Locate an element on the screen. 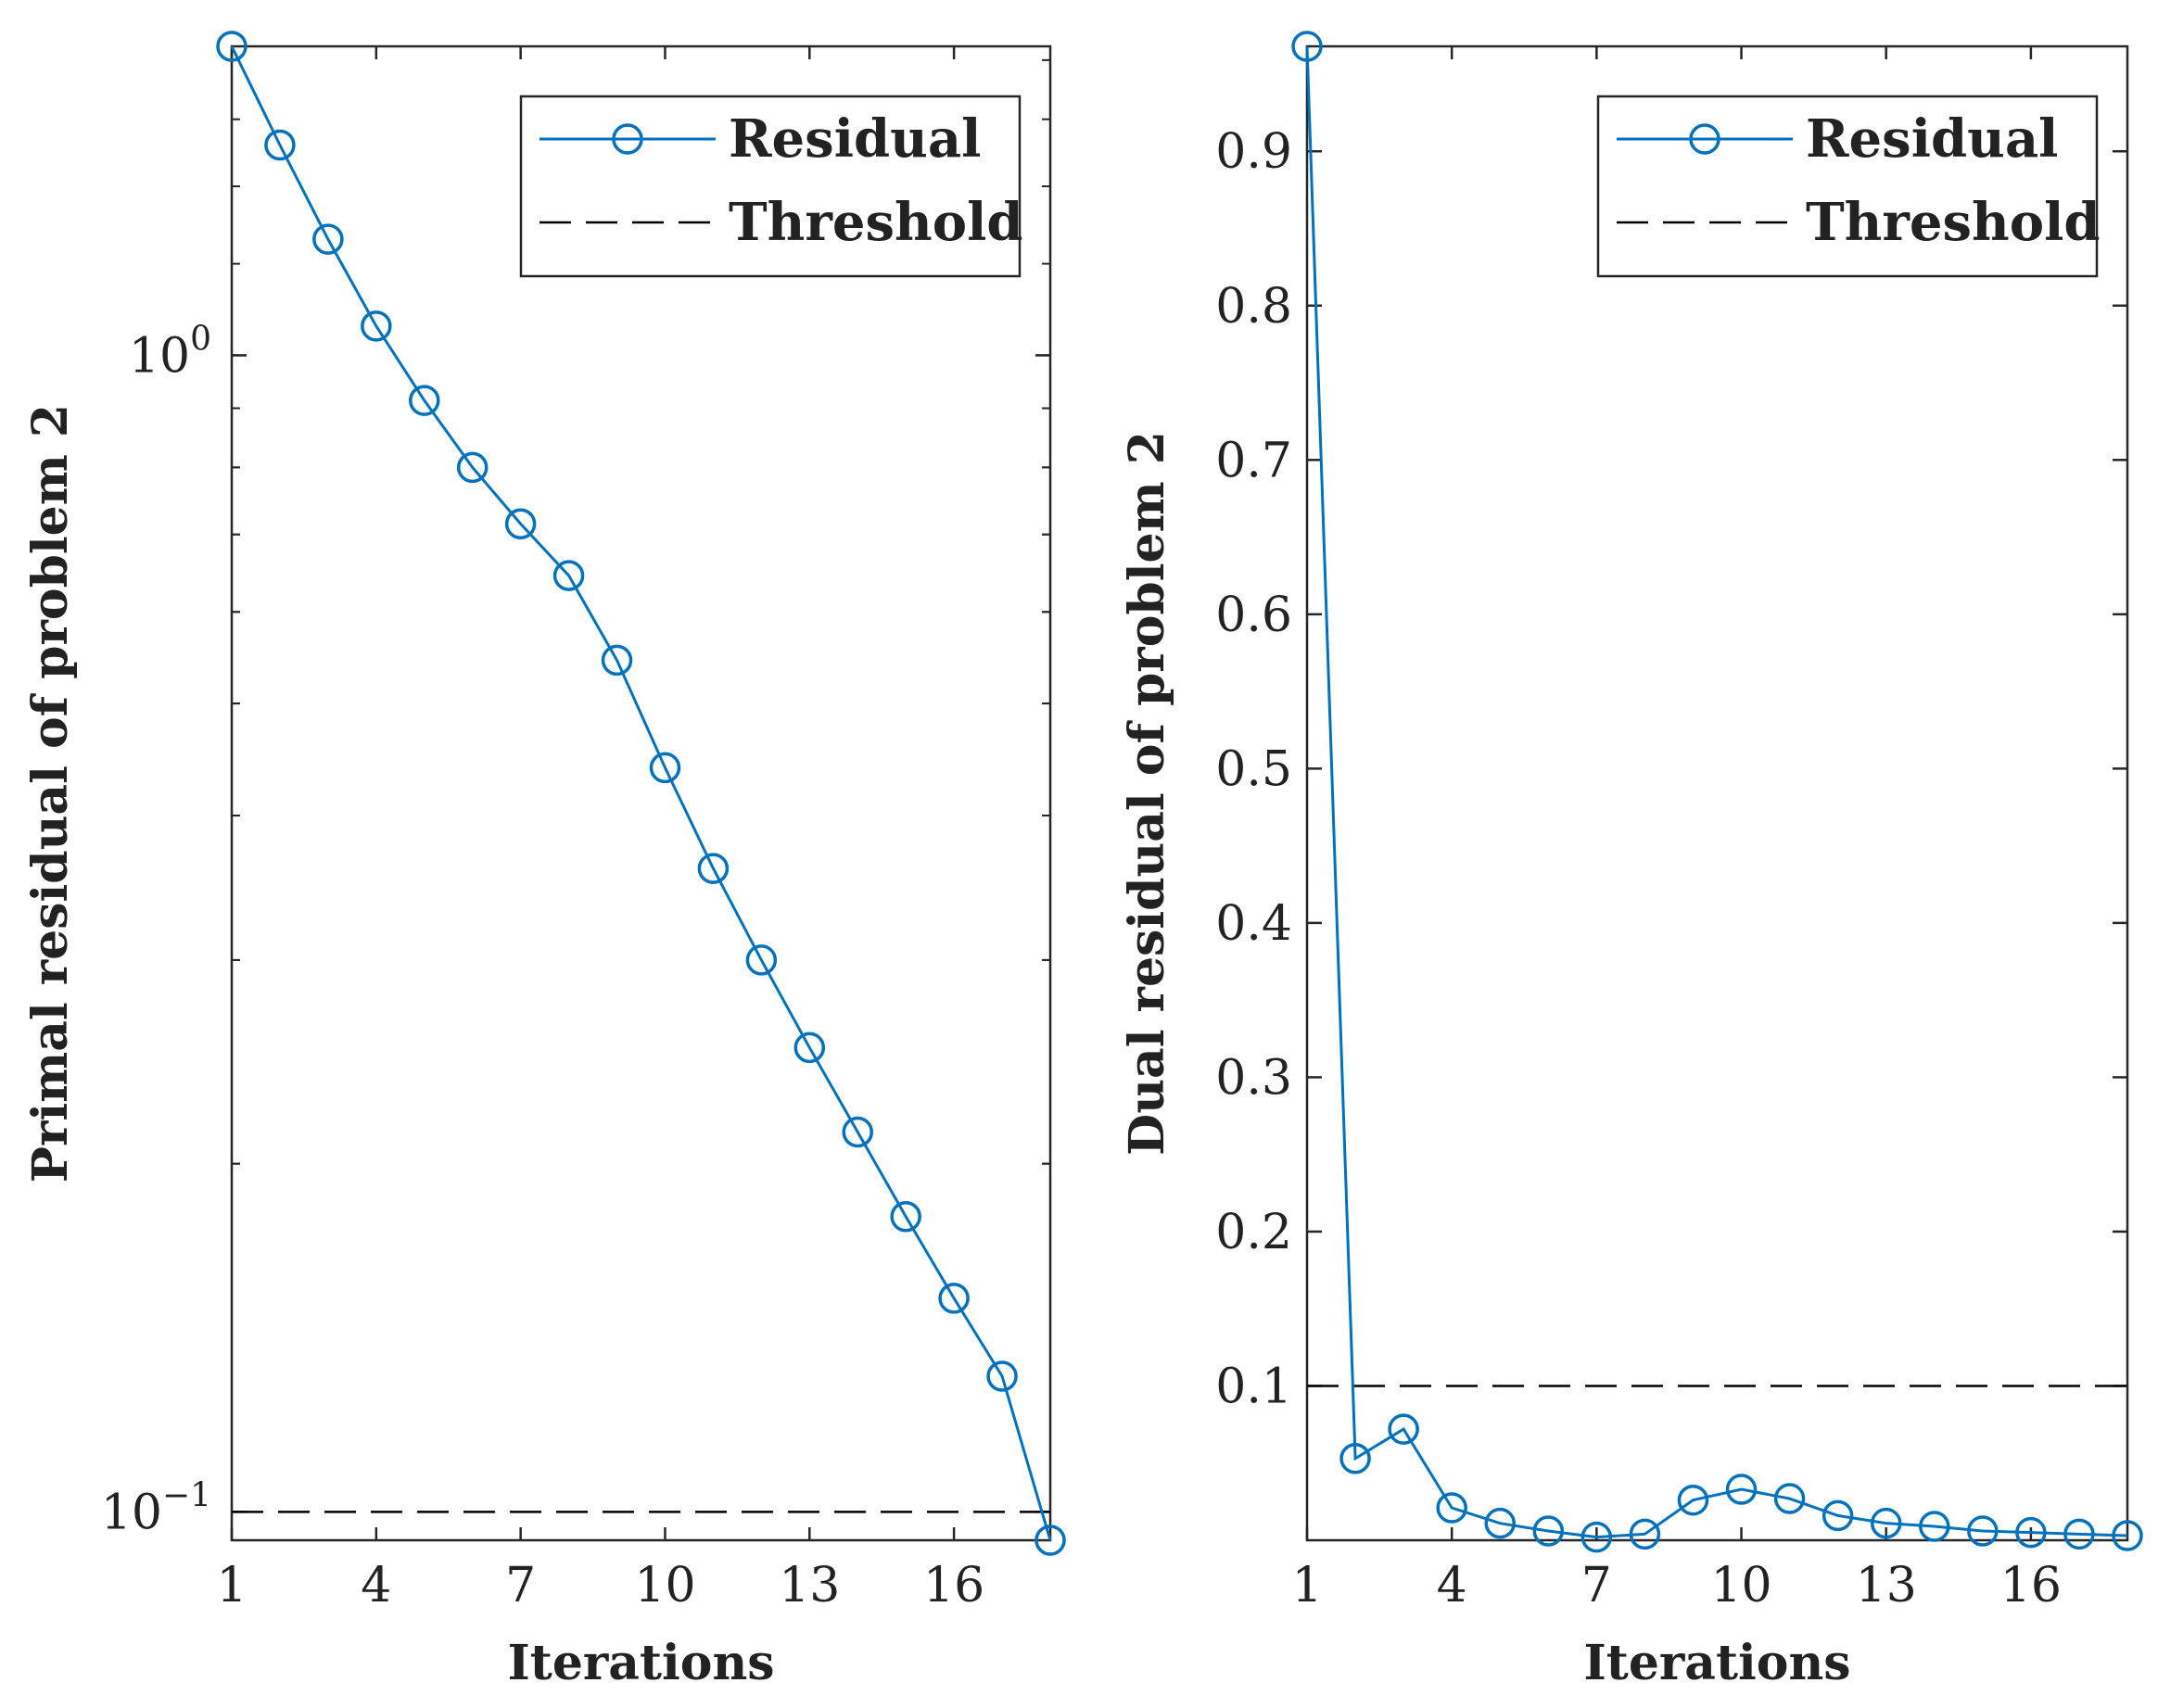  y-tick-label: 10⁻¹ is located at coordinates (156, 1508).